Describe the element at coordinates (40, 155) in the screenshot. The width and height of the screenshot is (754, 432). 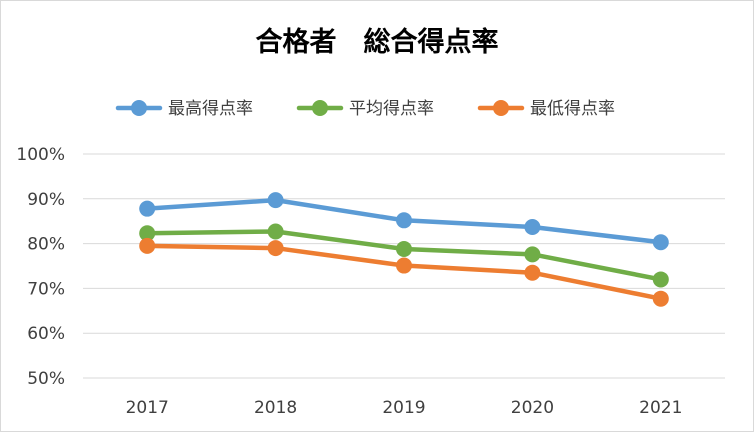
I see `y-tick-label: 100%` at that location.